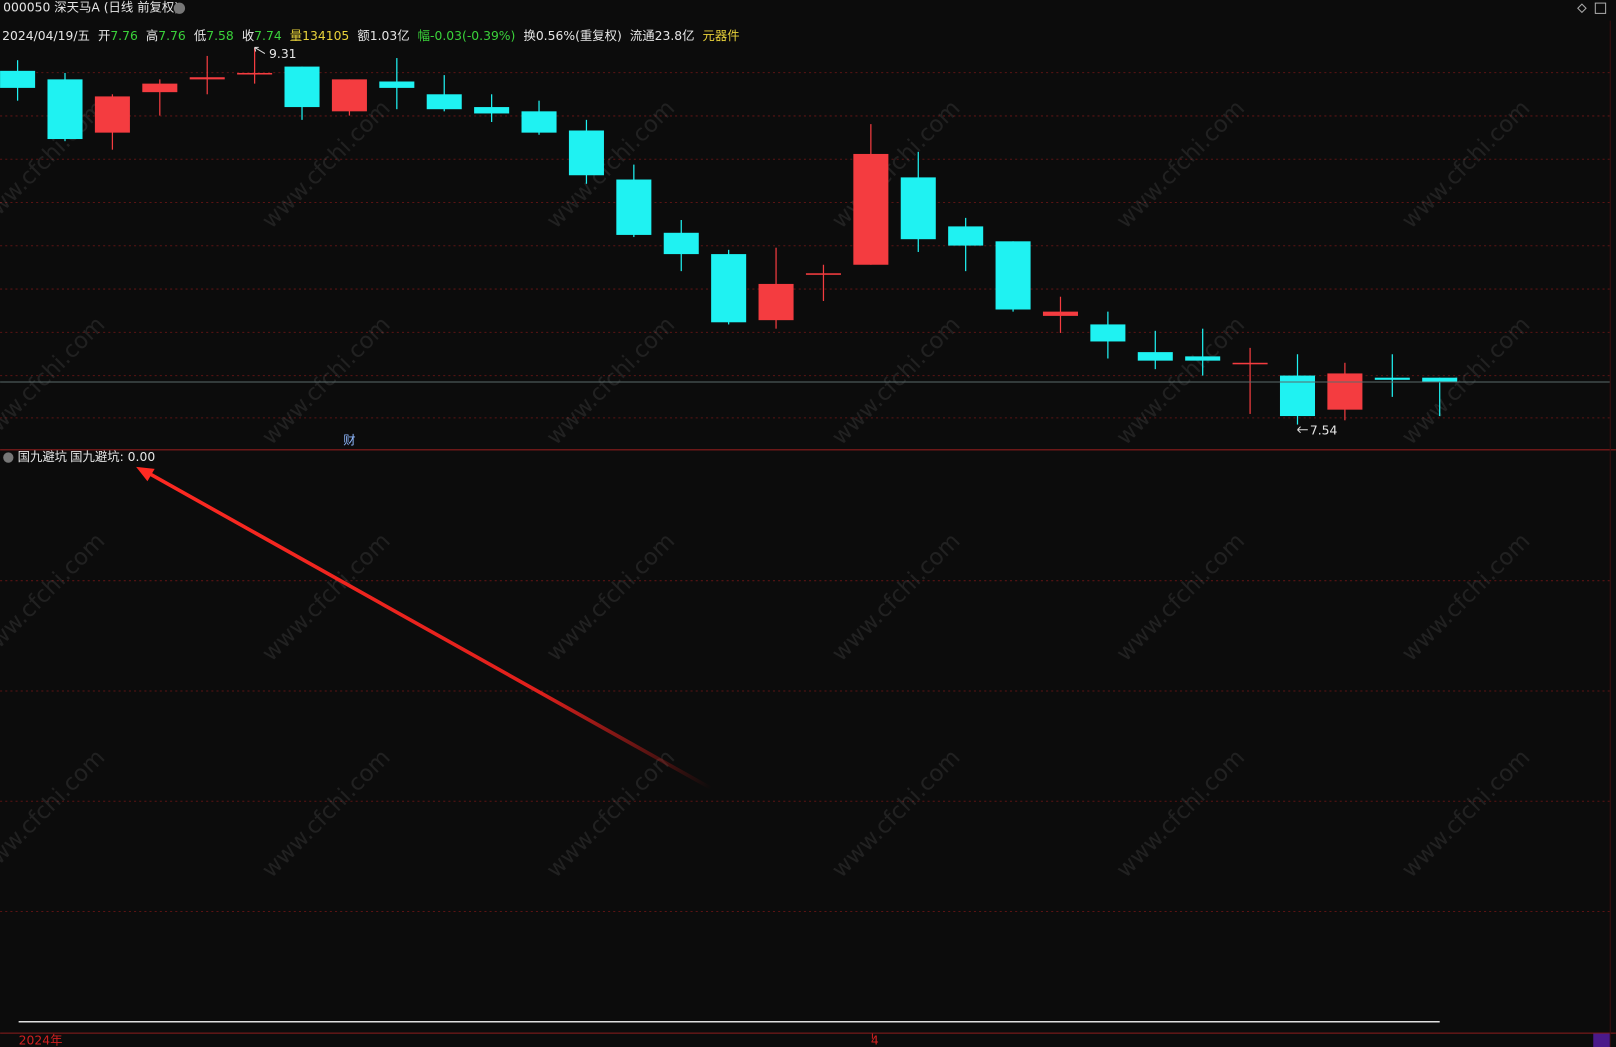 Image resolution: width=1616 pixels, height=1047 pixels. What do you see at coordinates (1302, 430) in the screenshot?
I see `low-pointer` at bounding box center [1302, 430].